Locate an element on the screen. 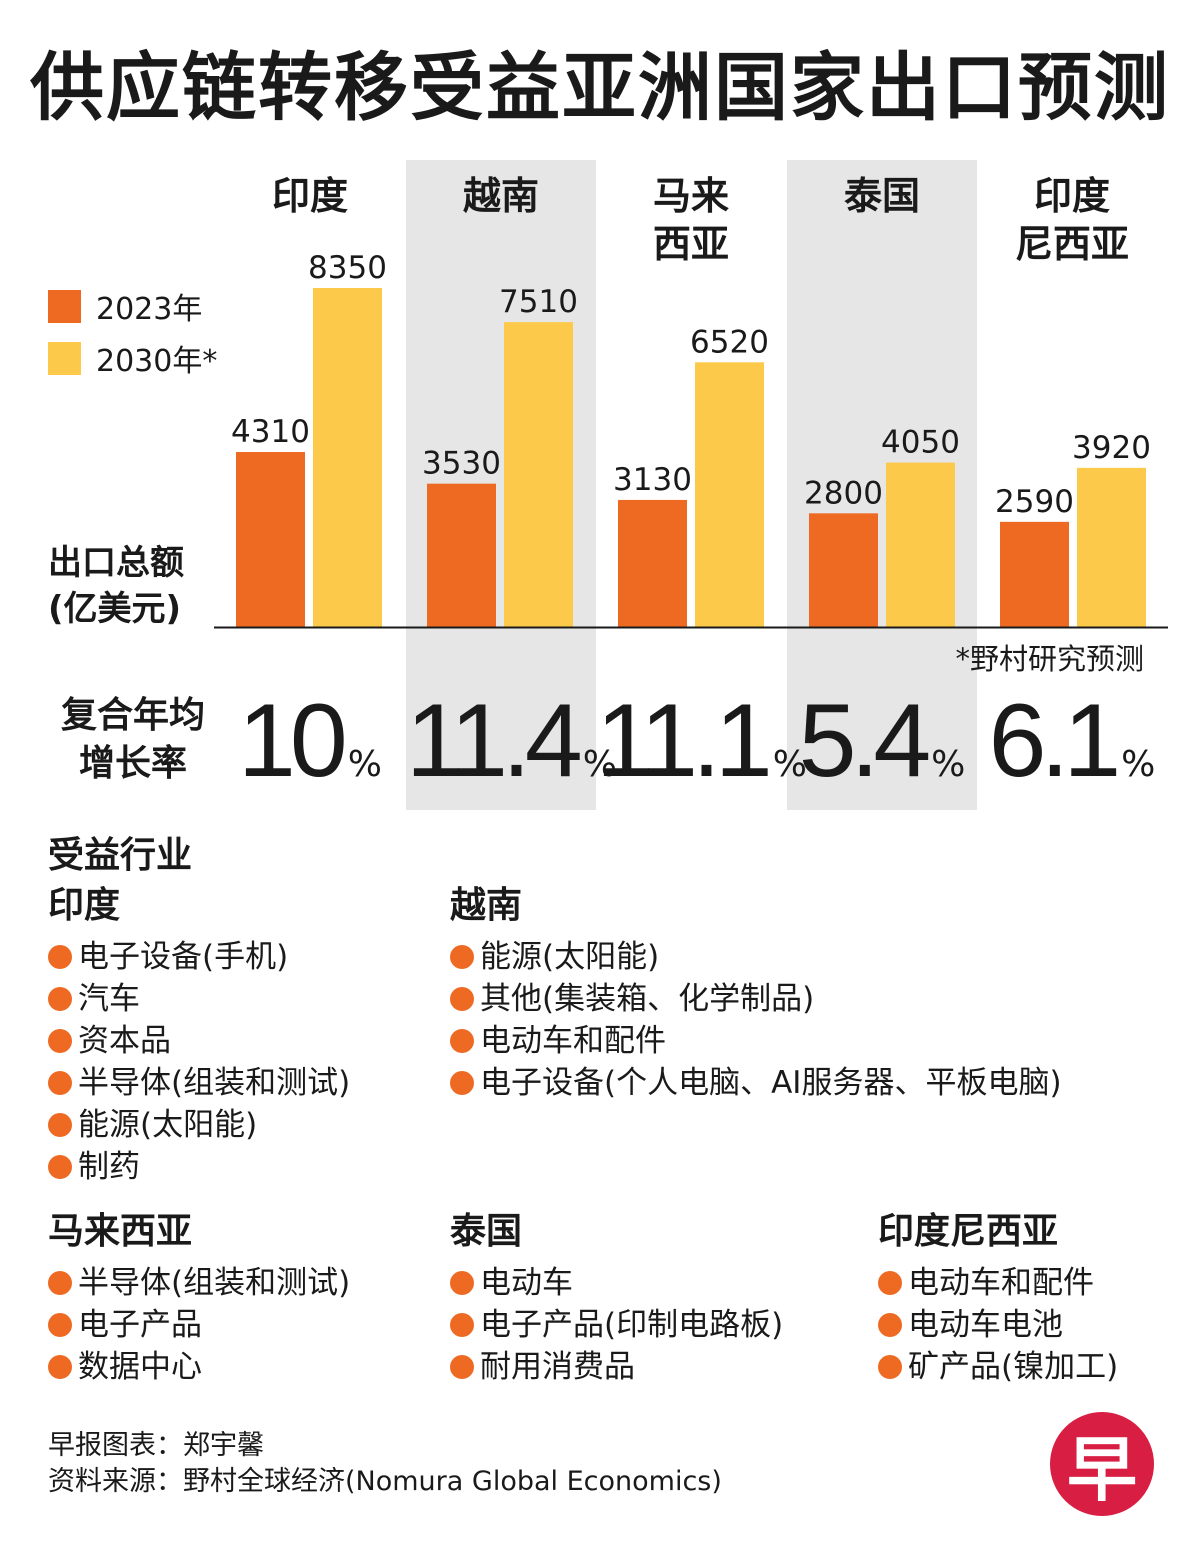 The image size is (1200, 1560). bar-vietnam-2030 is located at coordinates (538, 474).